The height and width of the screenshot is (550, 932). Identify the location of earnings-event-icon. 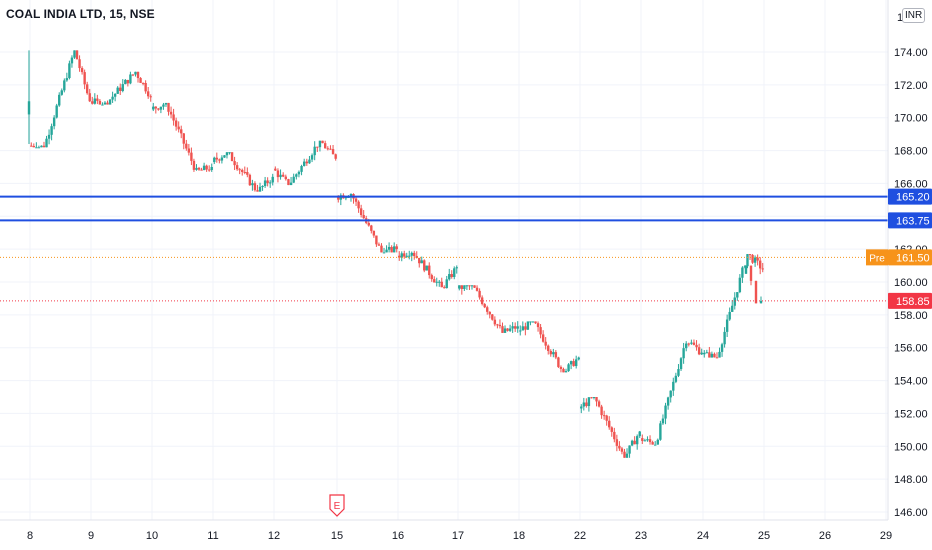
(337, 505).